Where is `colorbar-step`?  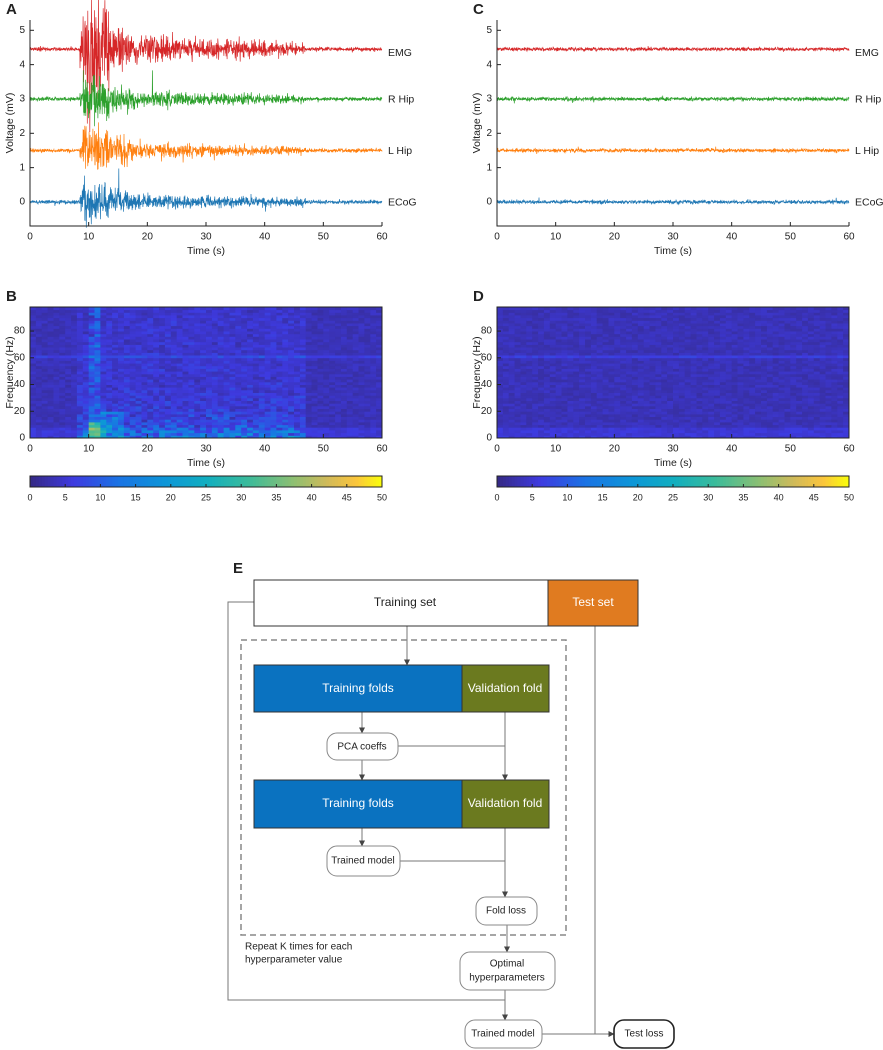 colorbar-step is located at coordinates (284, 481).